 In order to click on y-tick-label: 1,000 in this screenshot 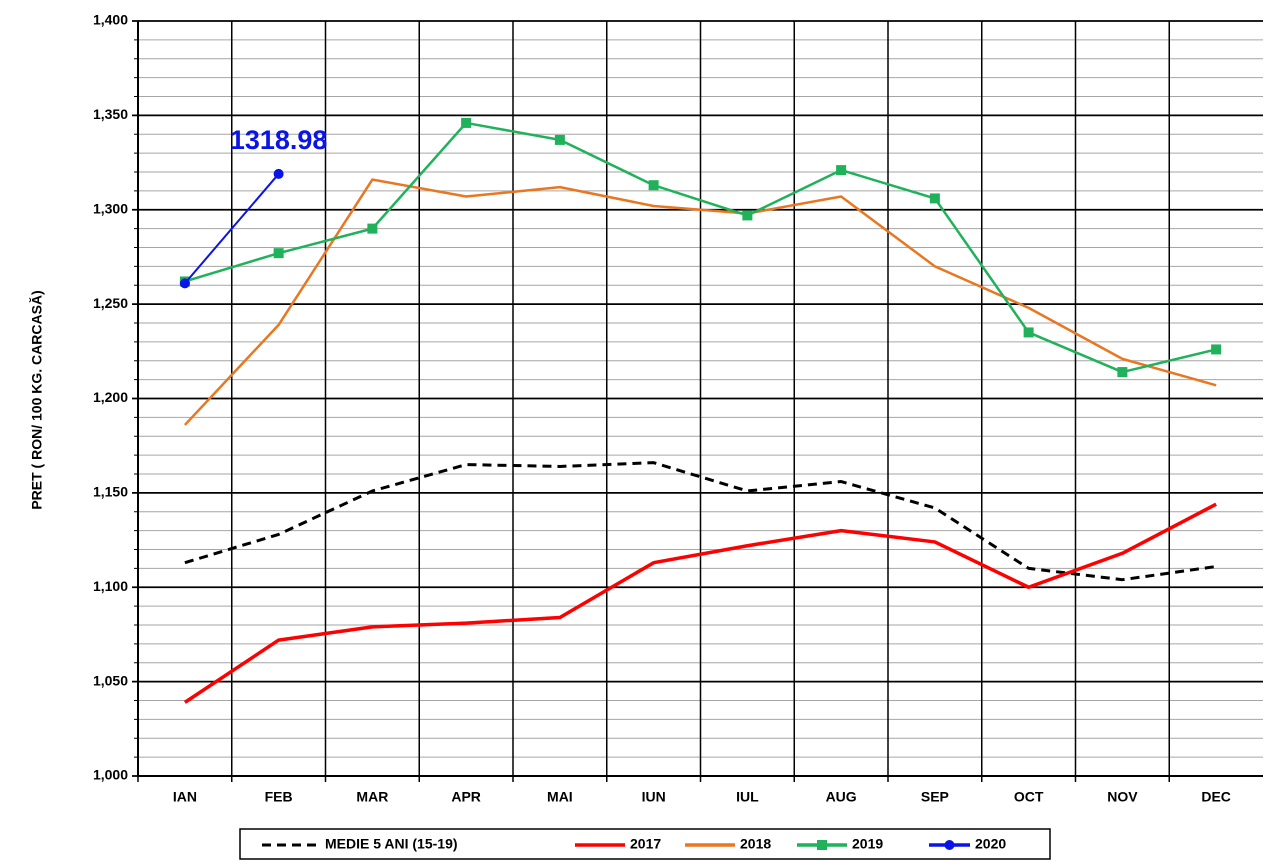, I will do `click(110, 775)`.